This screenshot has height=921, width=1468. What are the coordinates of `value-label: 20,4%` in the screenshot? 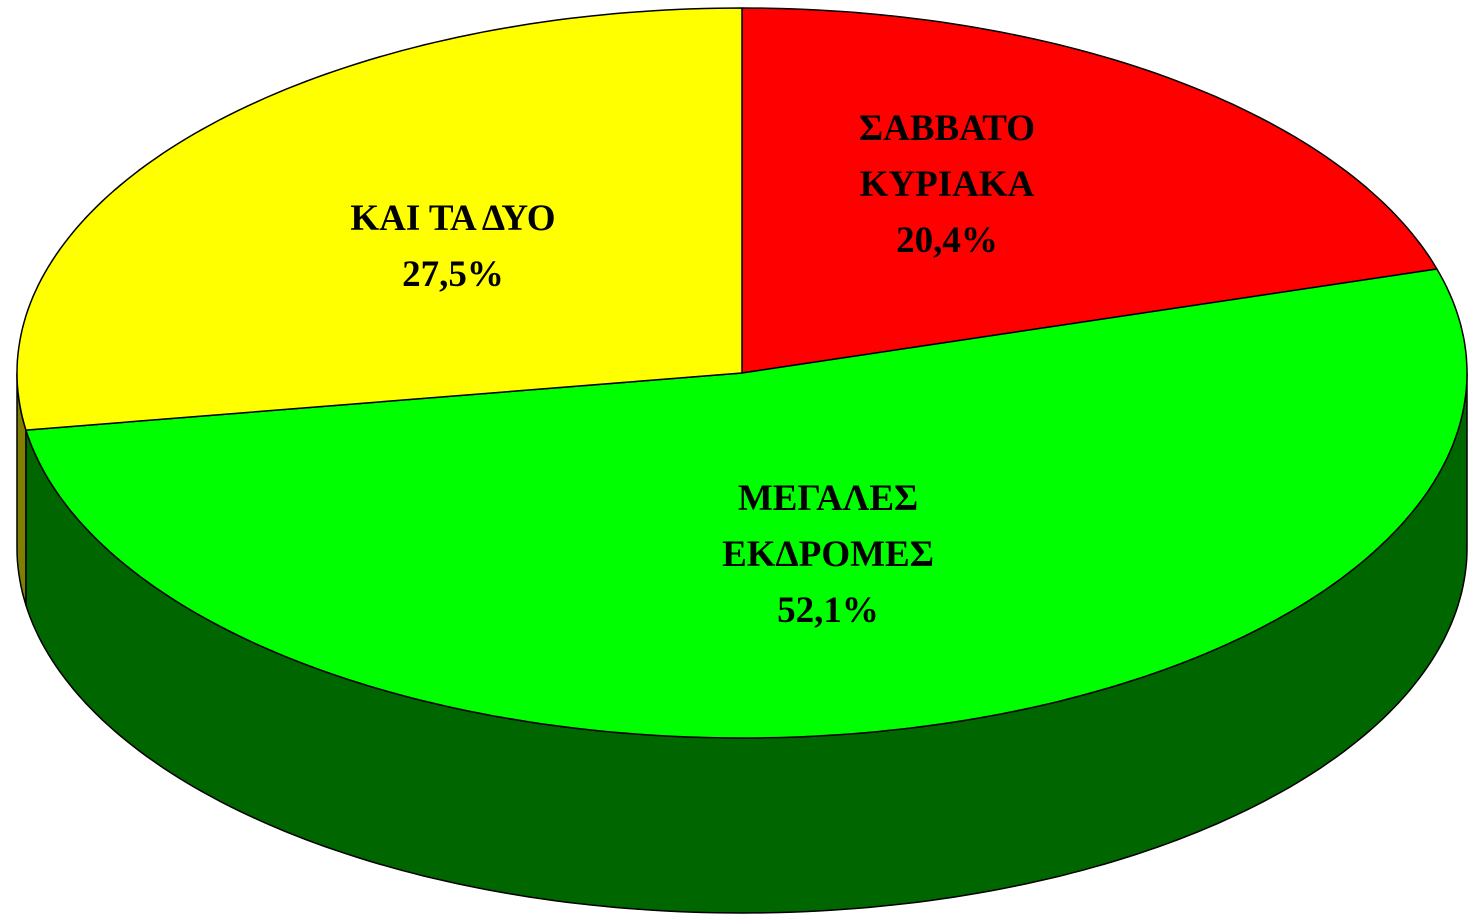 It's located at (947, 240).